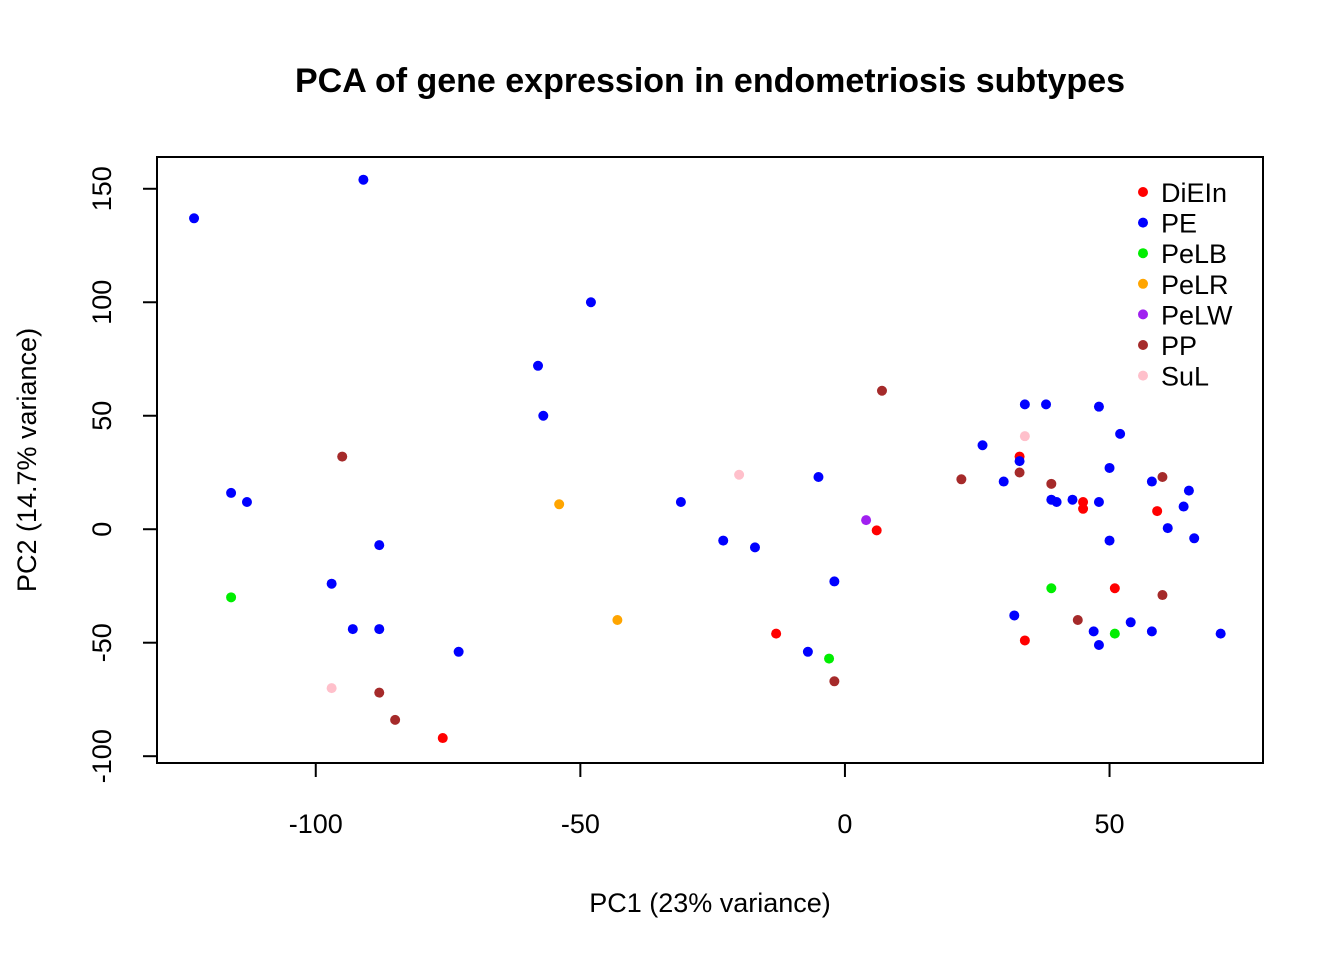 This screenshot has width=1344, height=960. What do you see at coordinates (1179, 224) in the screenshot?
I see `legend-label: PE` at bounding box center [1179, 224].